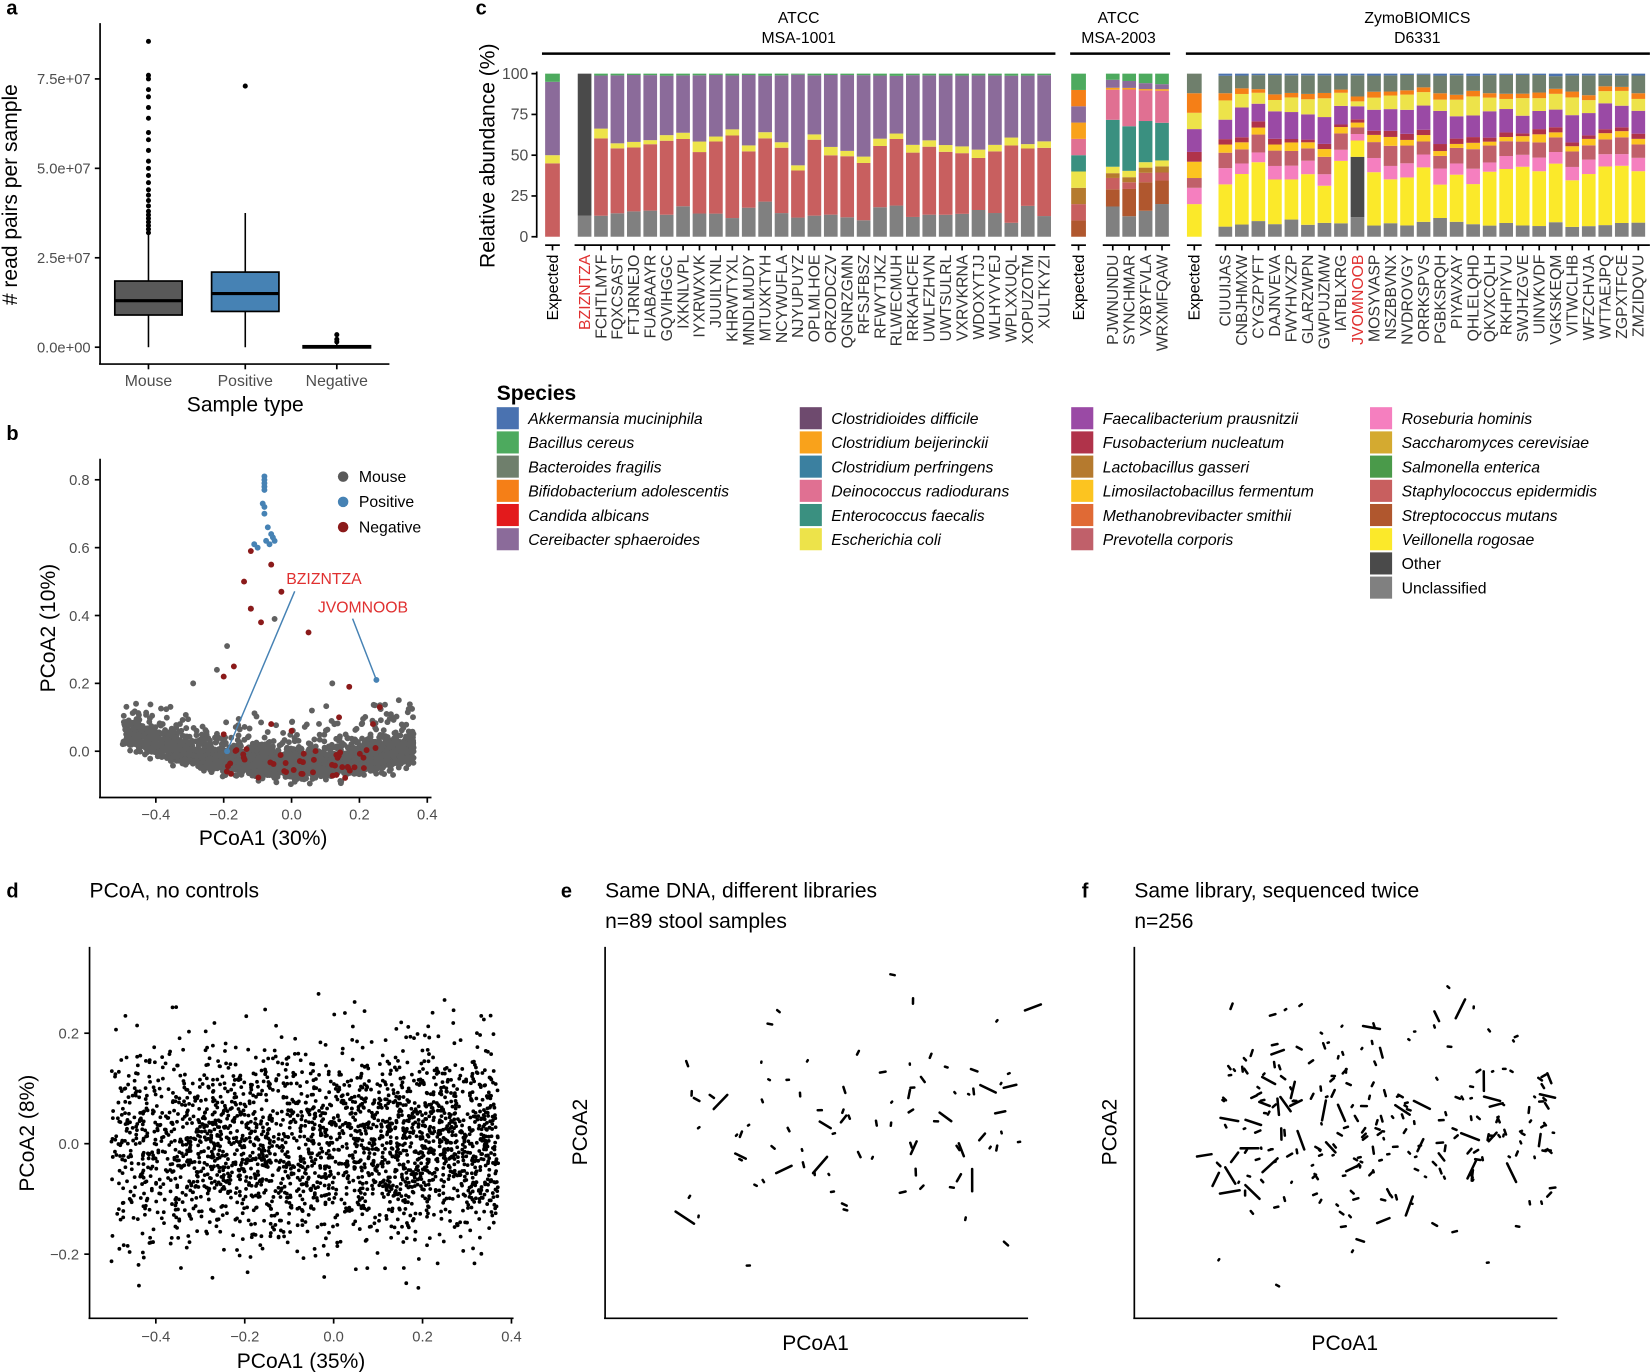  What do you see at coordinates (1193, 443) in the screenshot?
I see `legend-label: Fusobacterium nucleatum` at bounding box center [1193, 443].